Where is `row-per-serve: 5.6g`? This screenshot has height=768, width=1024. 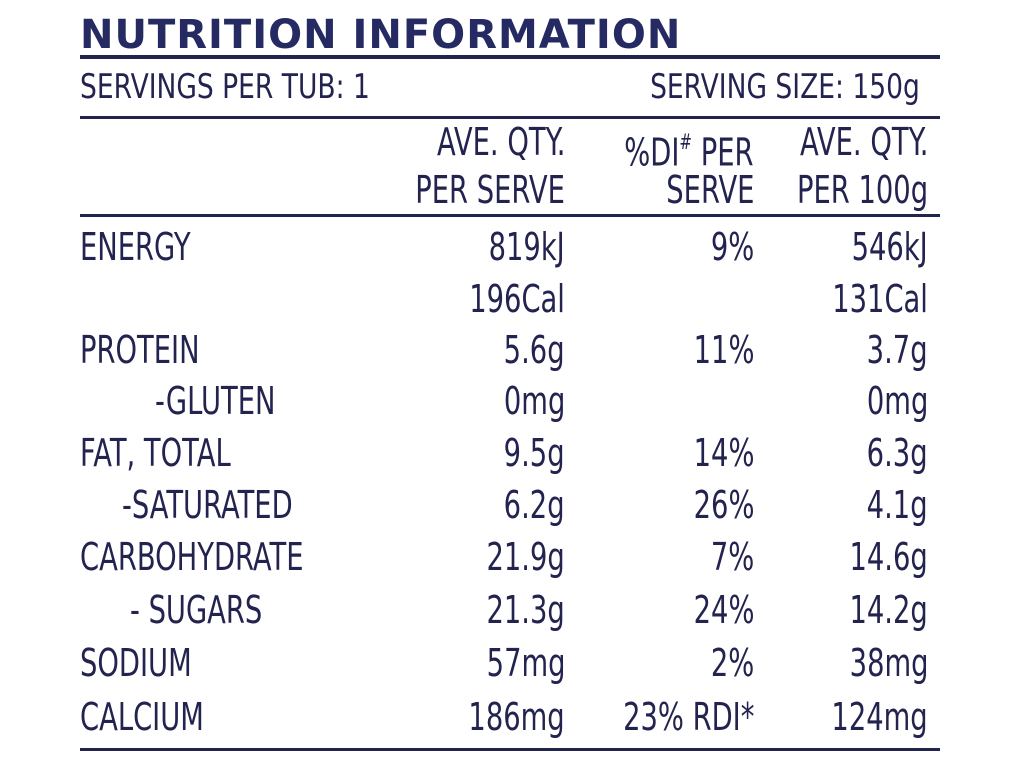 row-per-serve: 5.6g is located at coordinates (534, 350).